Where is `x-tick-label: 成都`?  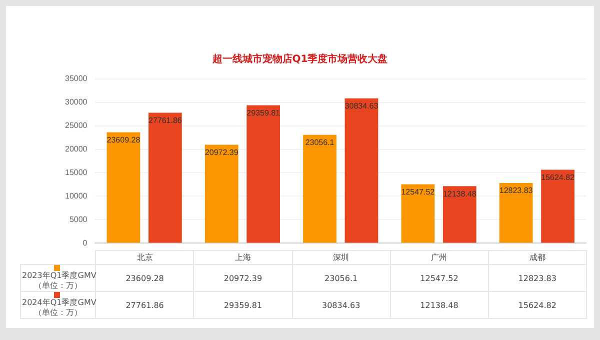
x-tick-label: 成都 is located at coordinates (537, 257).